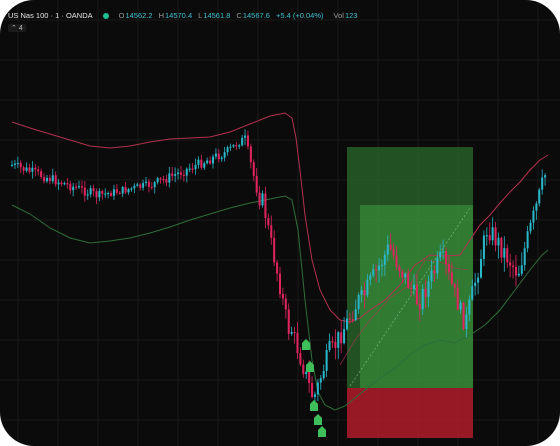  I want to click on stop-zone, so click(410, 413).